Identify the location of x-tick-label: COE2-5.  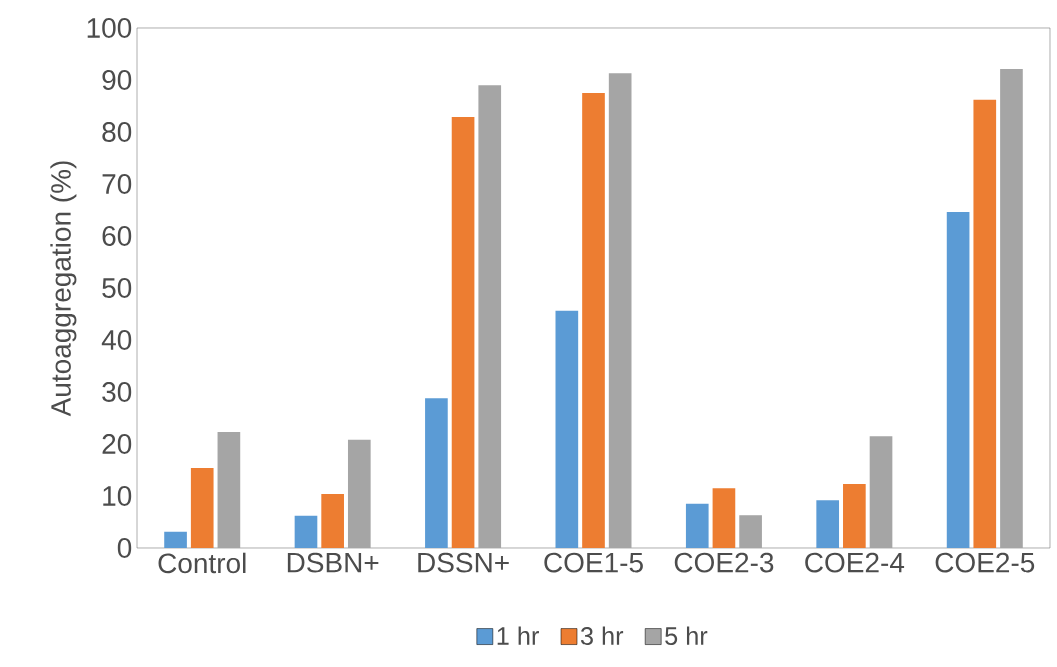
(985, 562).